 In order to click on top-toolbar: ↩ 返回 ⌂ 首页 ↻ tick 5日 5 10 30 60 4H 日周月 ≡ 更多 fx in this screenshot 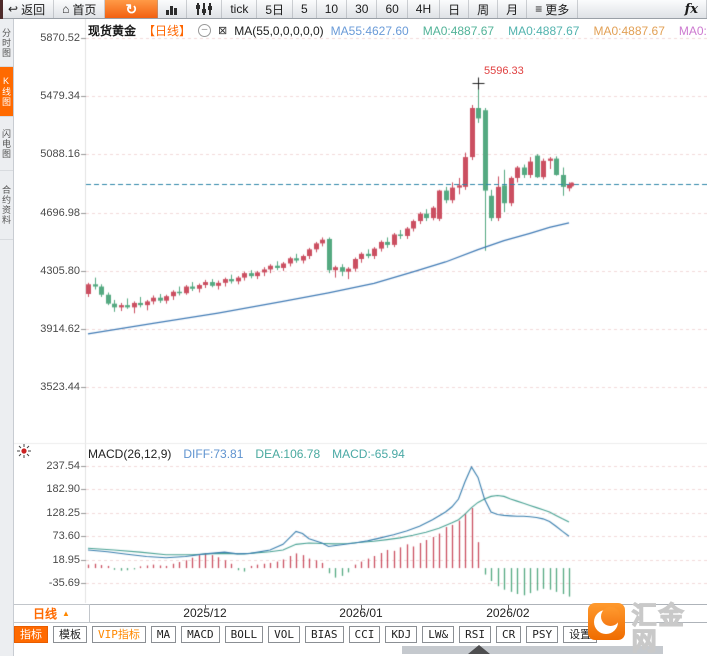, I will do `click(353, 9)`.